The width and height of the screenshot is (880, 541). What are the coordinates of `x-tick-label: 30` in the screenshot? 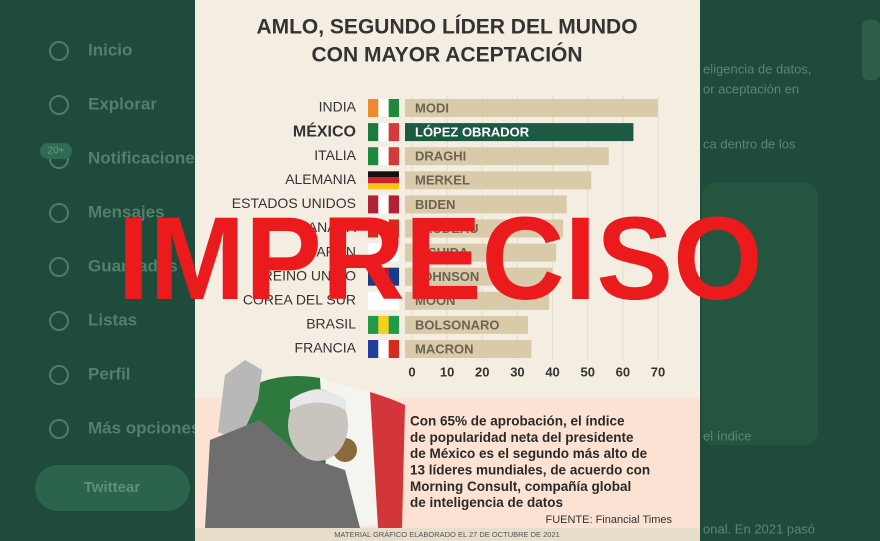 It's located at (517, 371).